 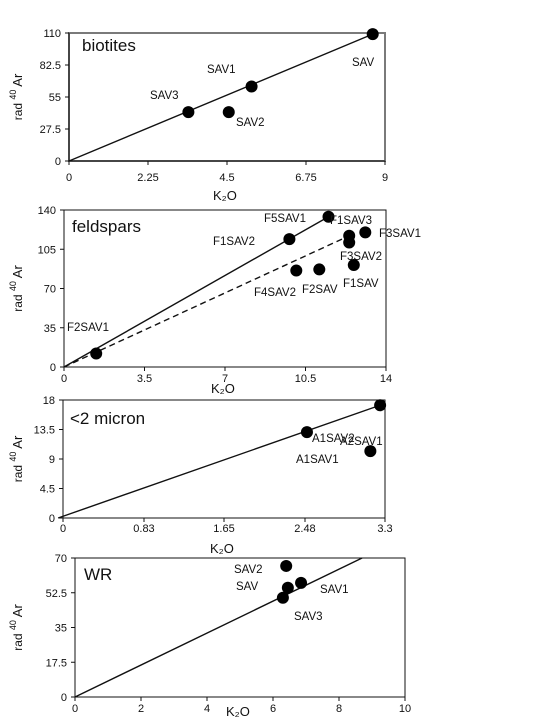 What do you see at coordinates (400, 234) in the screenshot?
I see `point-label: F3SAV1` at bounding box center [400, 234].